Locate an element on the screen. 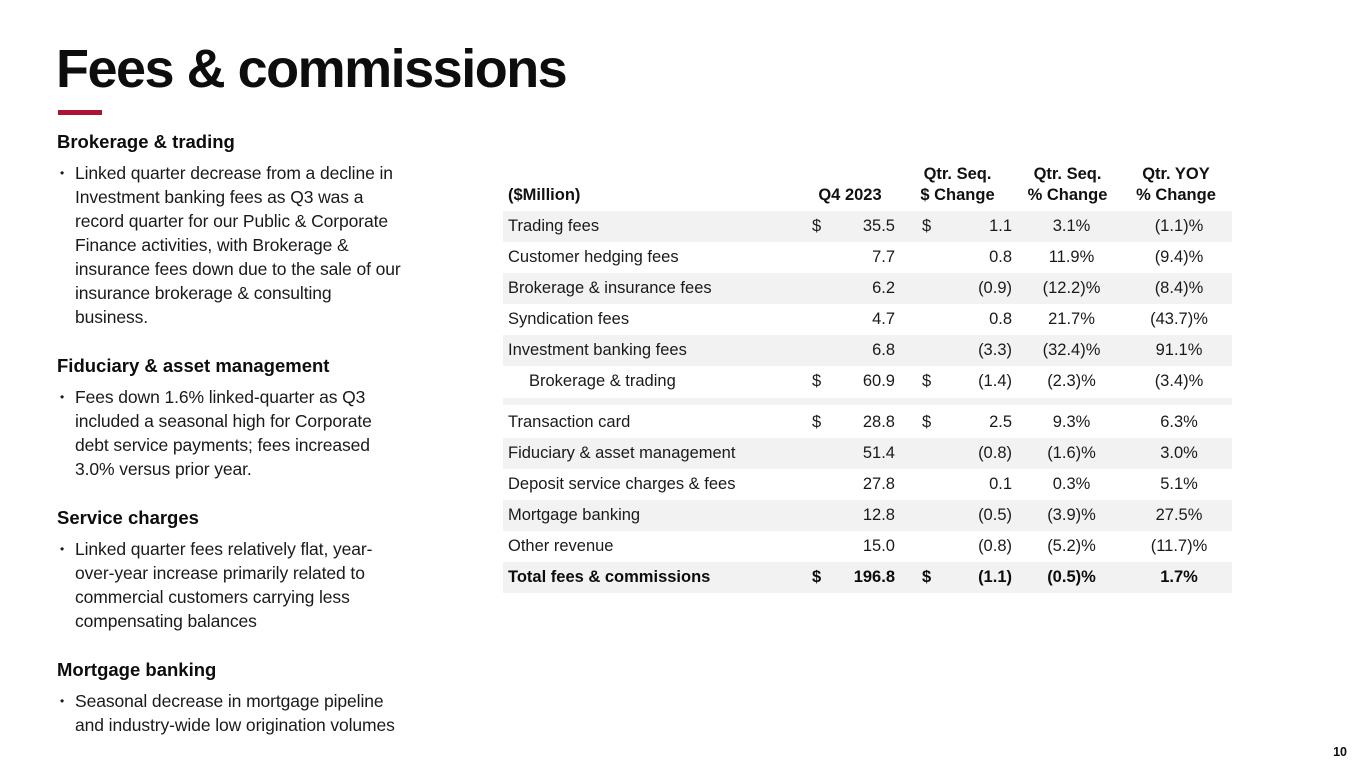 The width and height of the screenshot is (1365, 769). cell-q4-2023: 27.8 is located at coordinates (850, 484).